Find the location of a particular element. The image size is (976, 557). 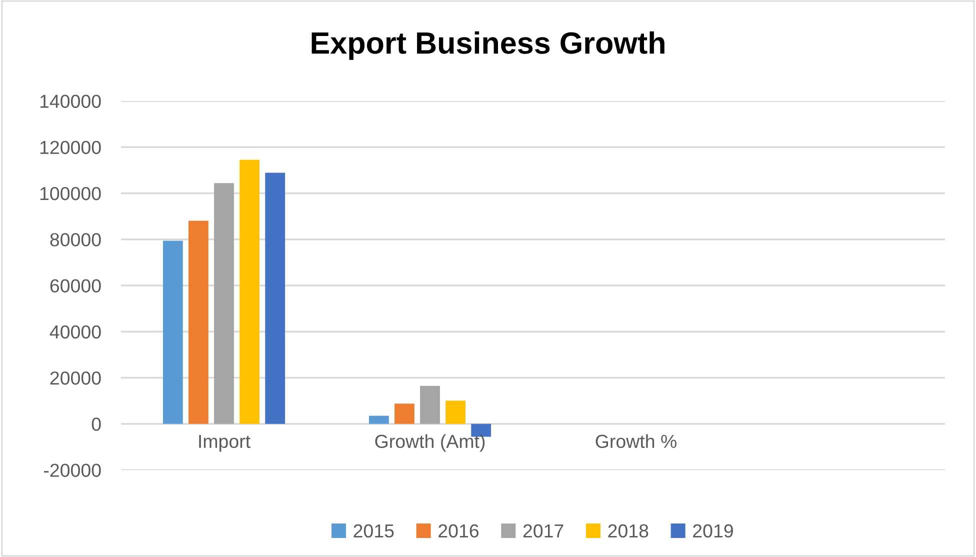

y-tick-label: 20000 is located at coordinates (75, 378).